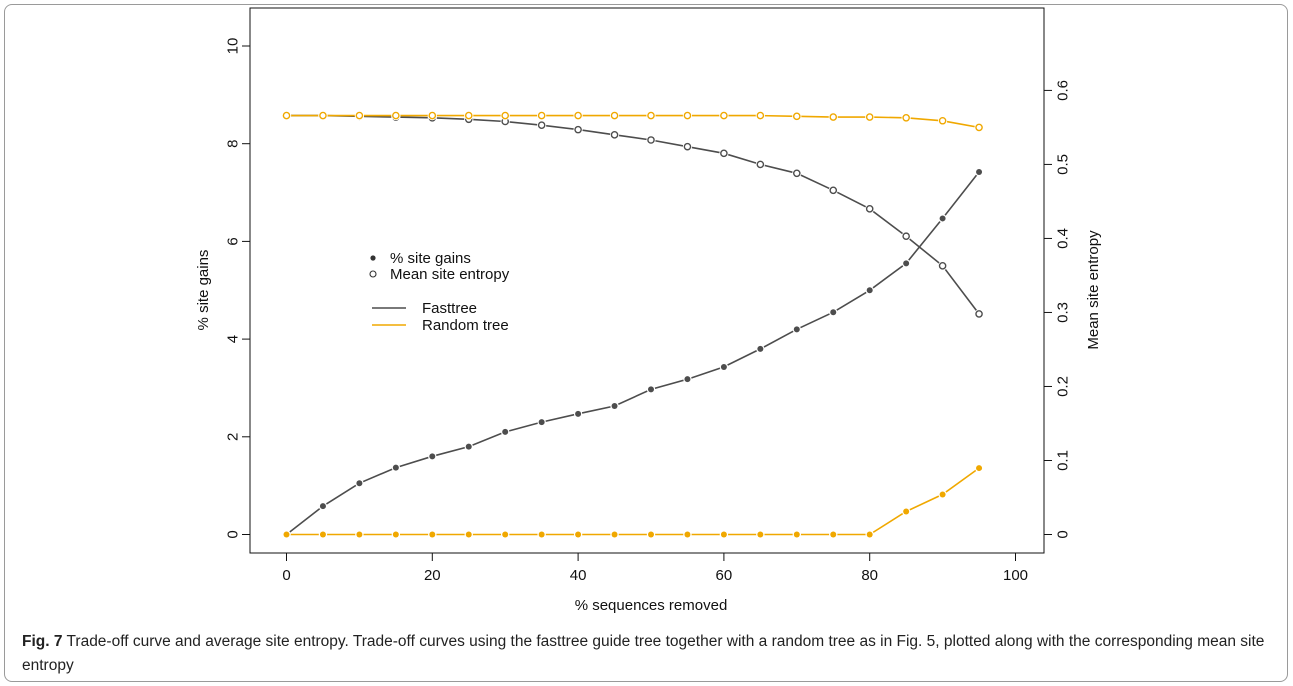 The image size is (1293, 686). What do you see at coordinates (465, 325) in the screenshot?
I see `legend-label: Random tree` at bounding box center [465, 325].